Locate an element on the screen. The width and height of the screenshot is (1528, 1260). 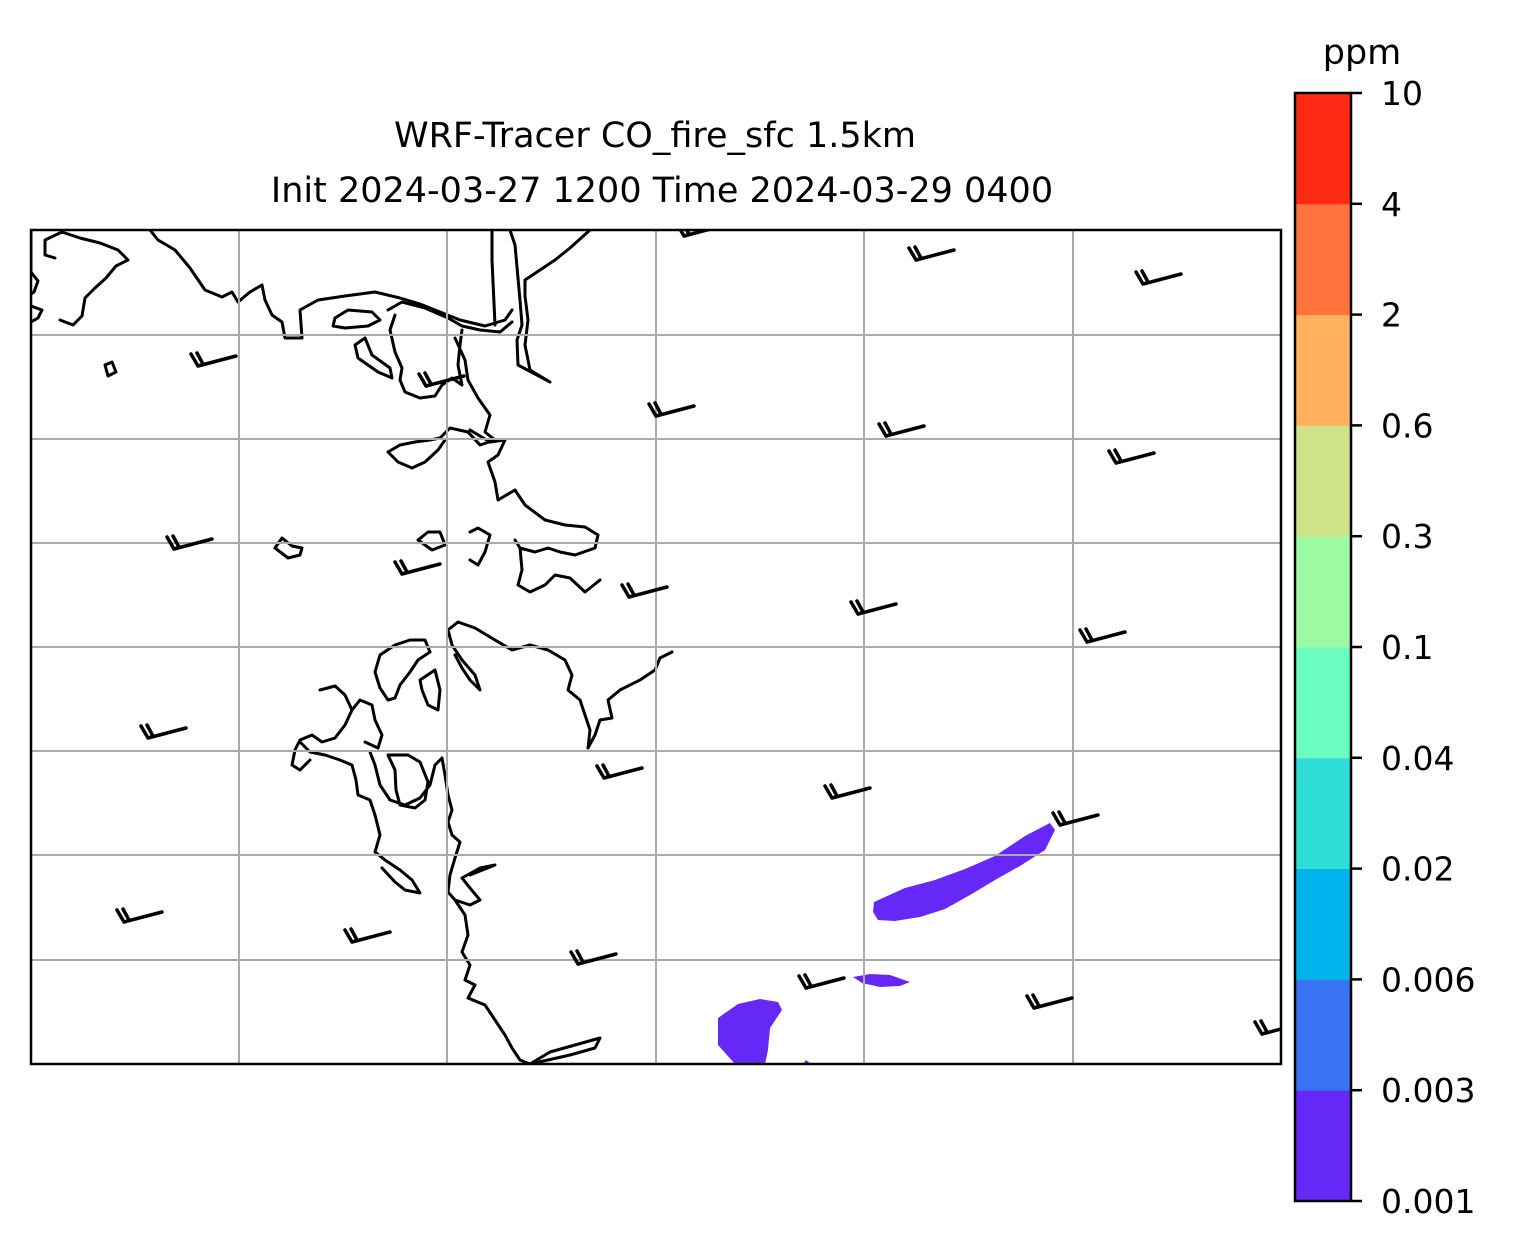
title-line-1: WRF-Tracer CO_fire_sfc 1.5km is located at coordinates (655, 136).